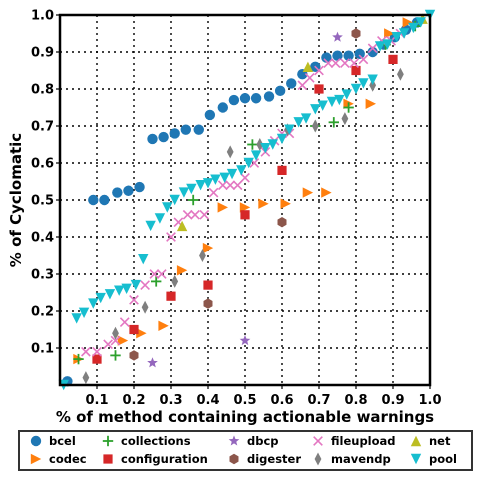  What do you see at coordinates (96, 400) in the screenshot?
I see `x-tick-label: 0.1` at bounding box center [96, 400].